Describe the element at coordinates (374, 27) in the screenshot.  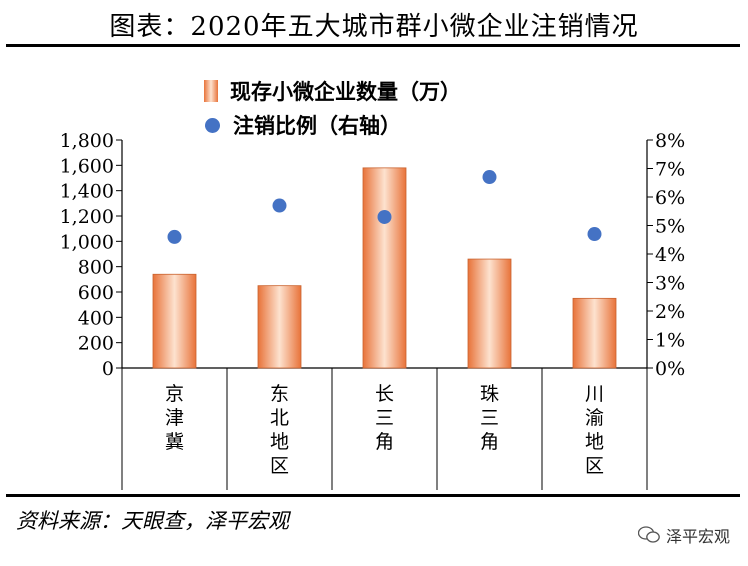
I see `chart-title: 图表：2020年五大城市群小微企业注销情况` at that location.